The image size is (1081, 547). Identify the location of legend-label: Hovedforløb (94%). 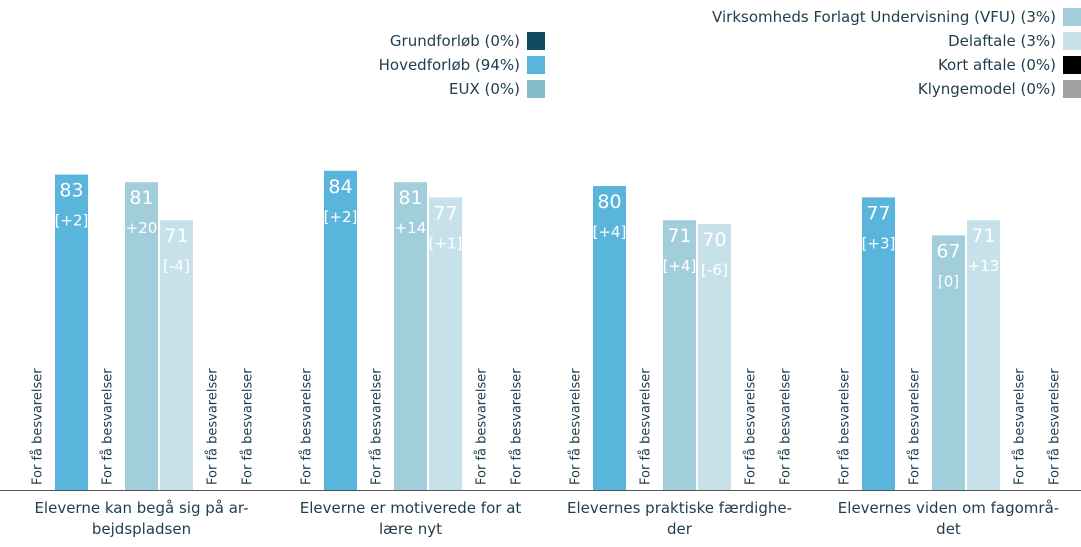
(449, 65).